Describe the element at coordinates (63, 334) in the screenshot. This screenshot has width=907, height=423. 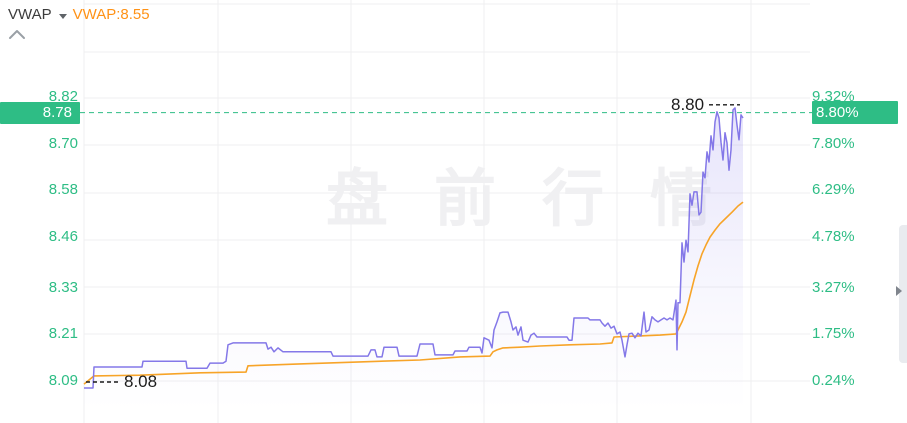
I see `price-tick-label: 8.21` at that location.